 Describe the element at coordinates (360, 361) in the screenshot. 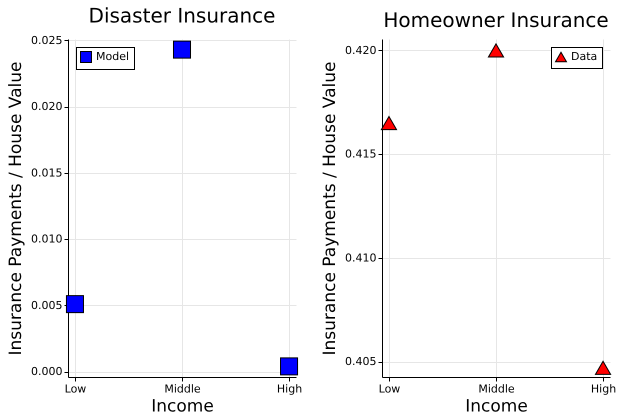

I see `y-tick-label: 0.405` at that location.